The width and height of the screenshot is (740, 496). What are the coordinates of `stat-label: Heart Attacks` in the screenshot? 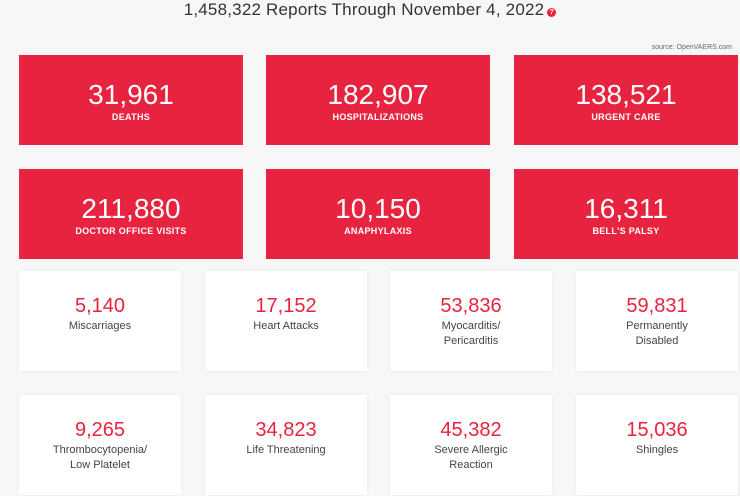 It's located at (286, 326).